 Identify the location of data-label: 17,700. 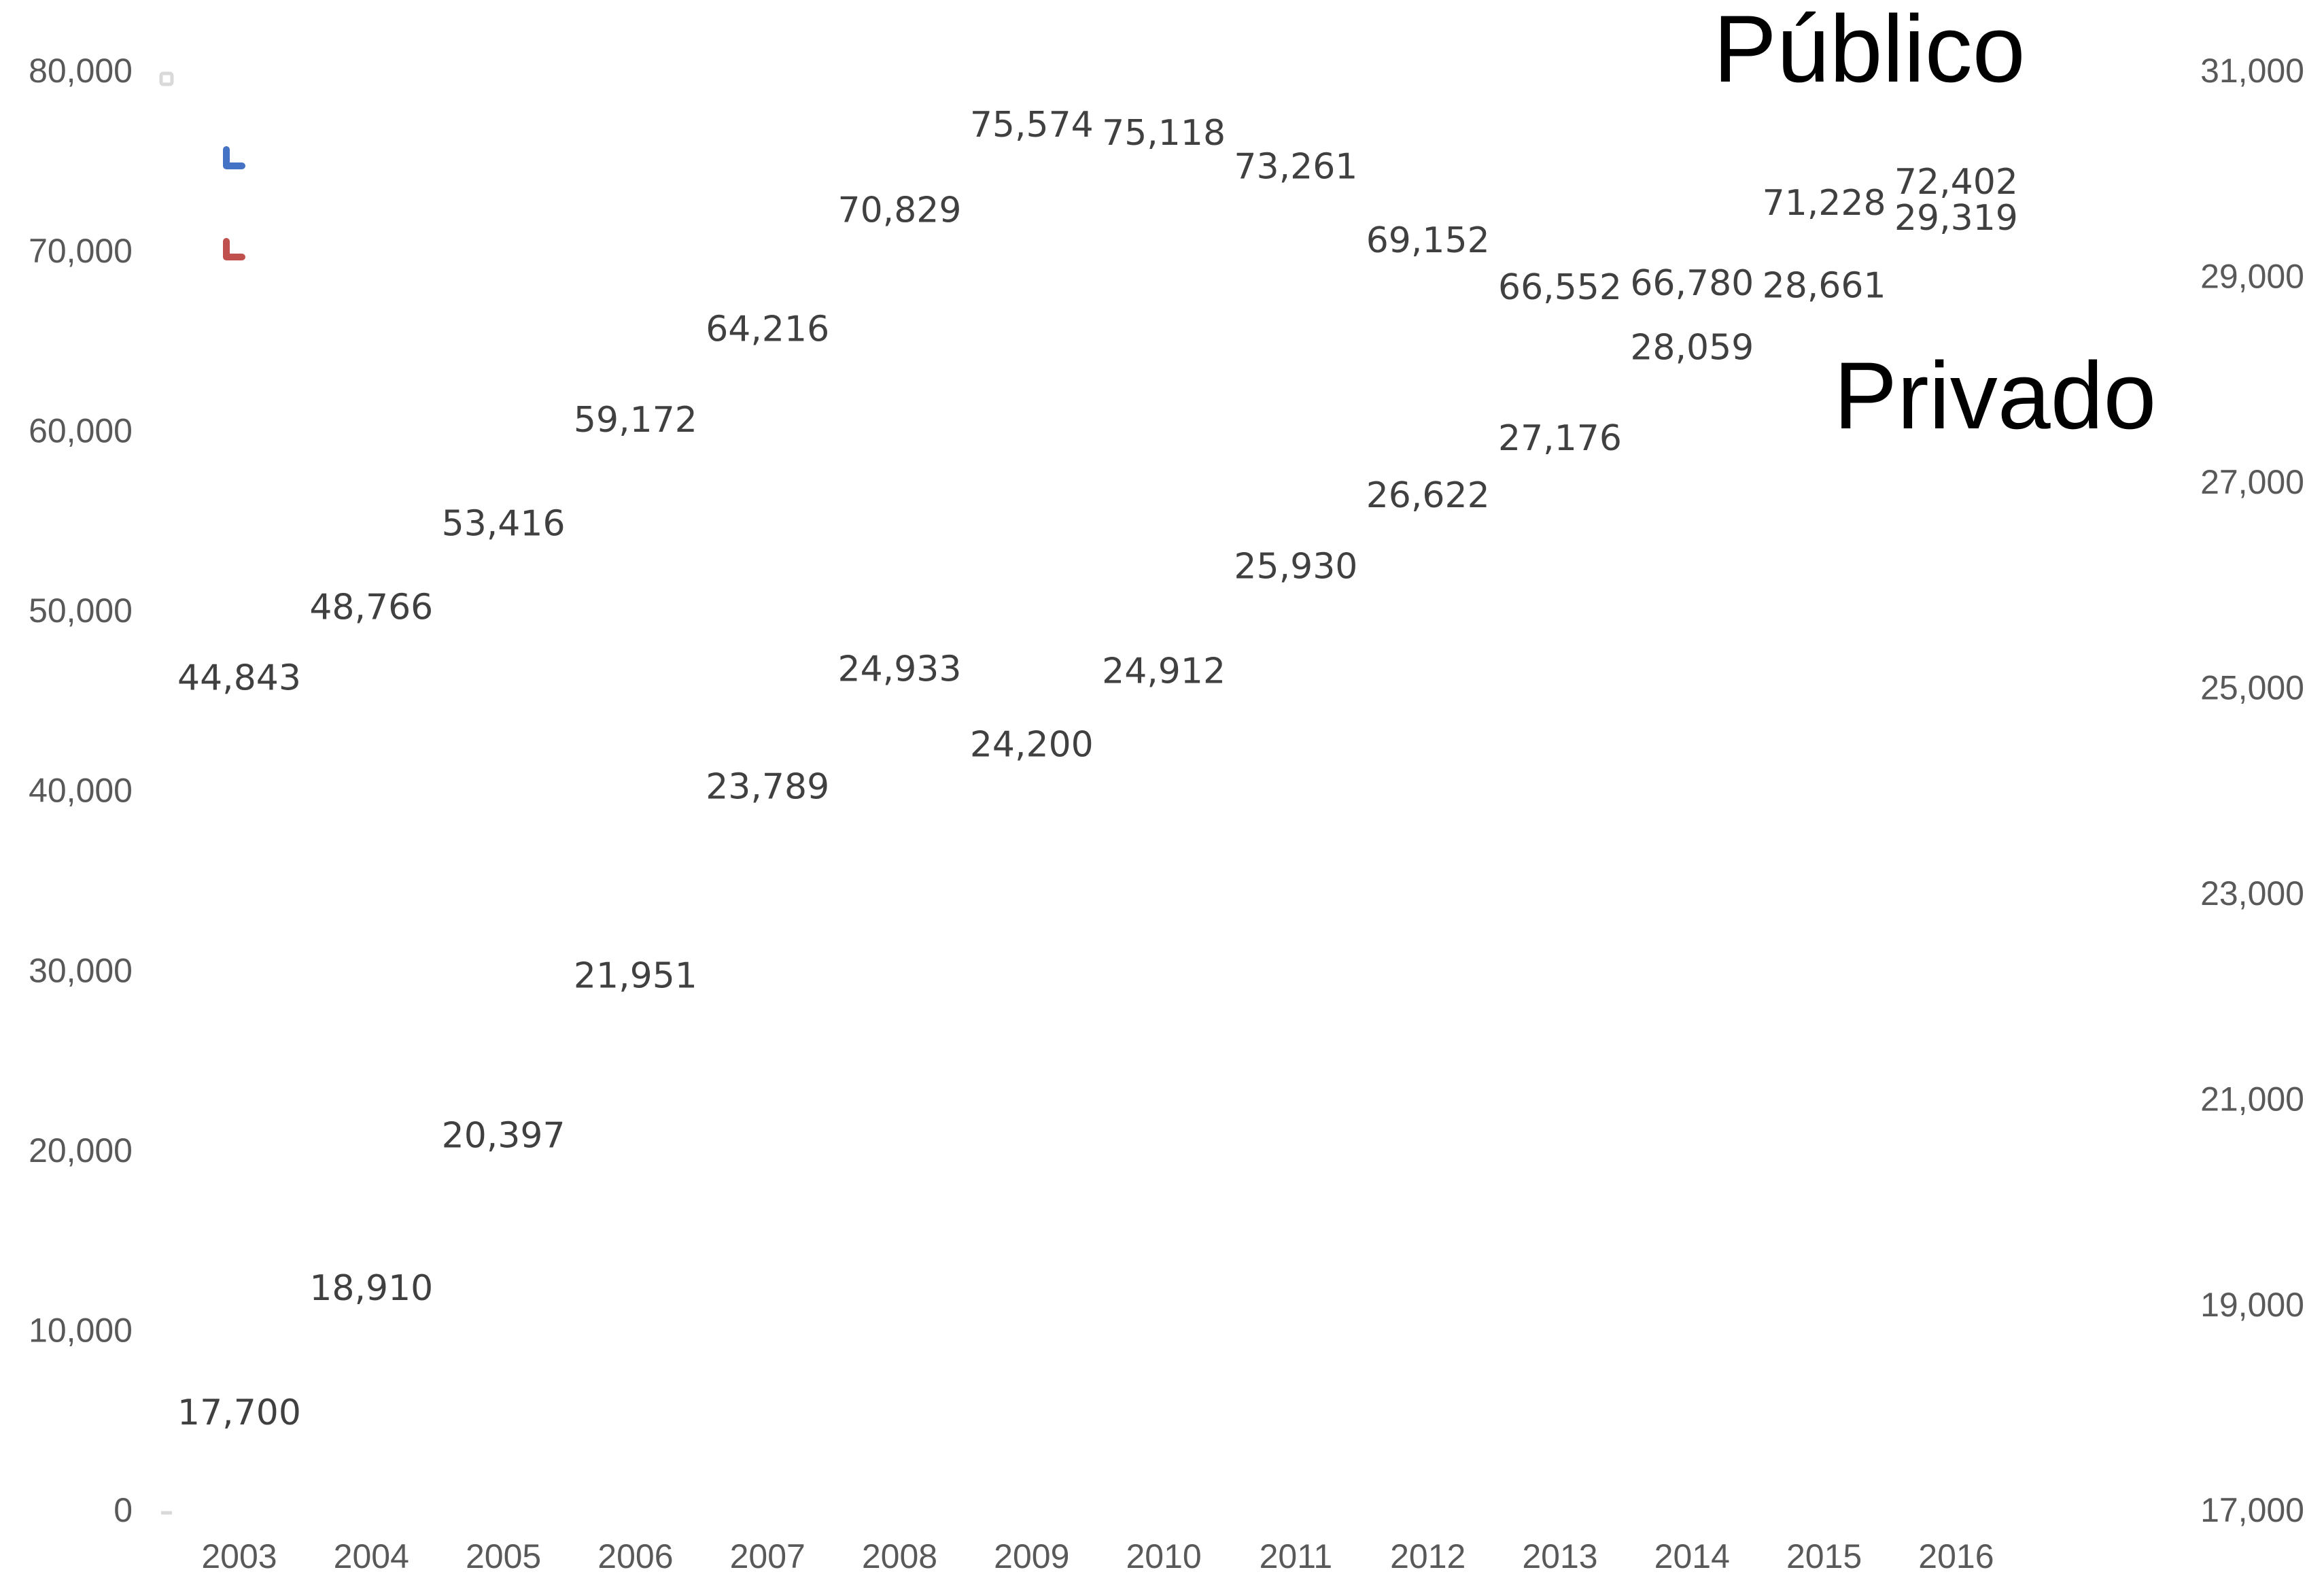
(239, 1412).